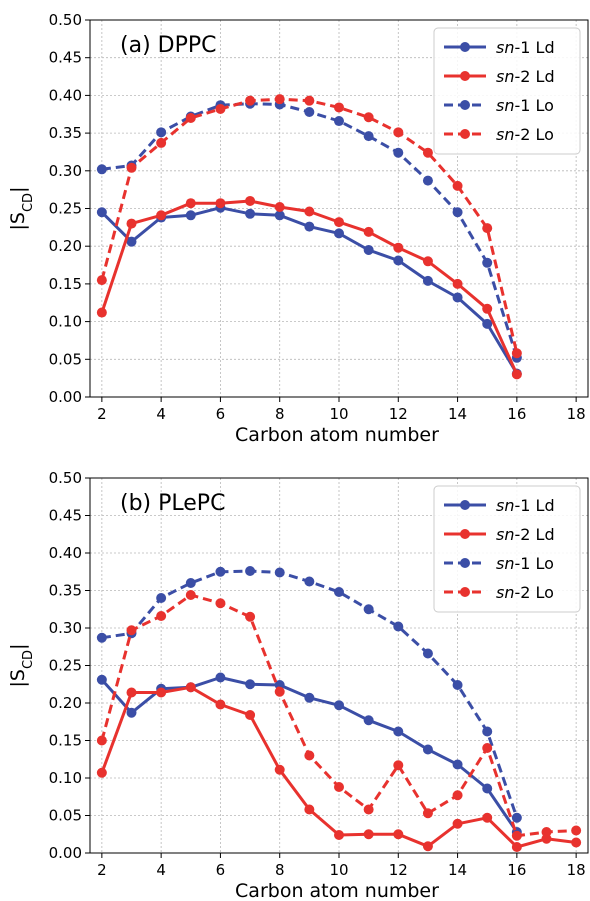 The width and height of the screenshot is (590, 901). Describe the element at coordinates (338, 414) in the screenshot. I see `panel-1-xtick-label-4: 10` at that location.